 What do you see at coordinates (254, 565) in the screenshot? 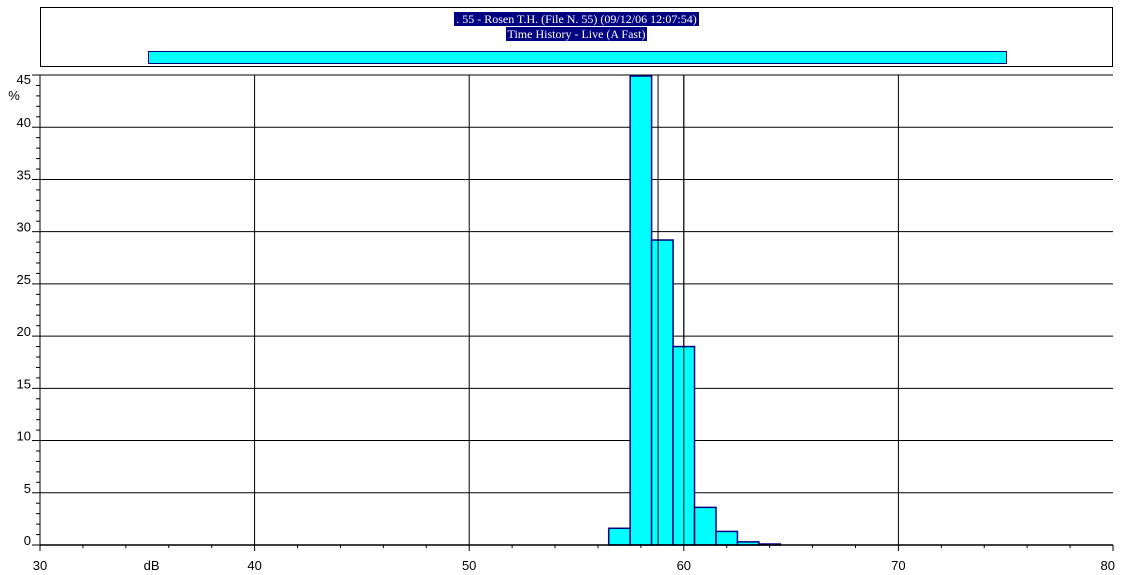
I see `x-tick-label: 40` at bounding box center [254, 565].